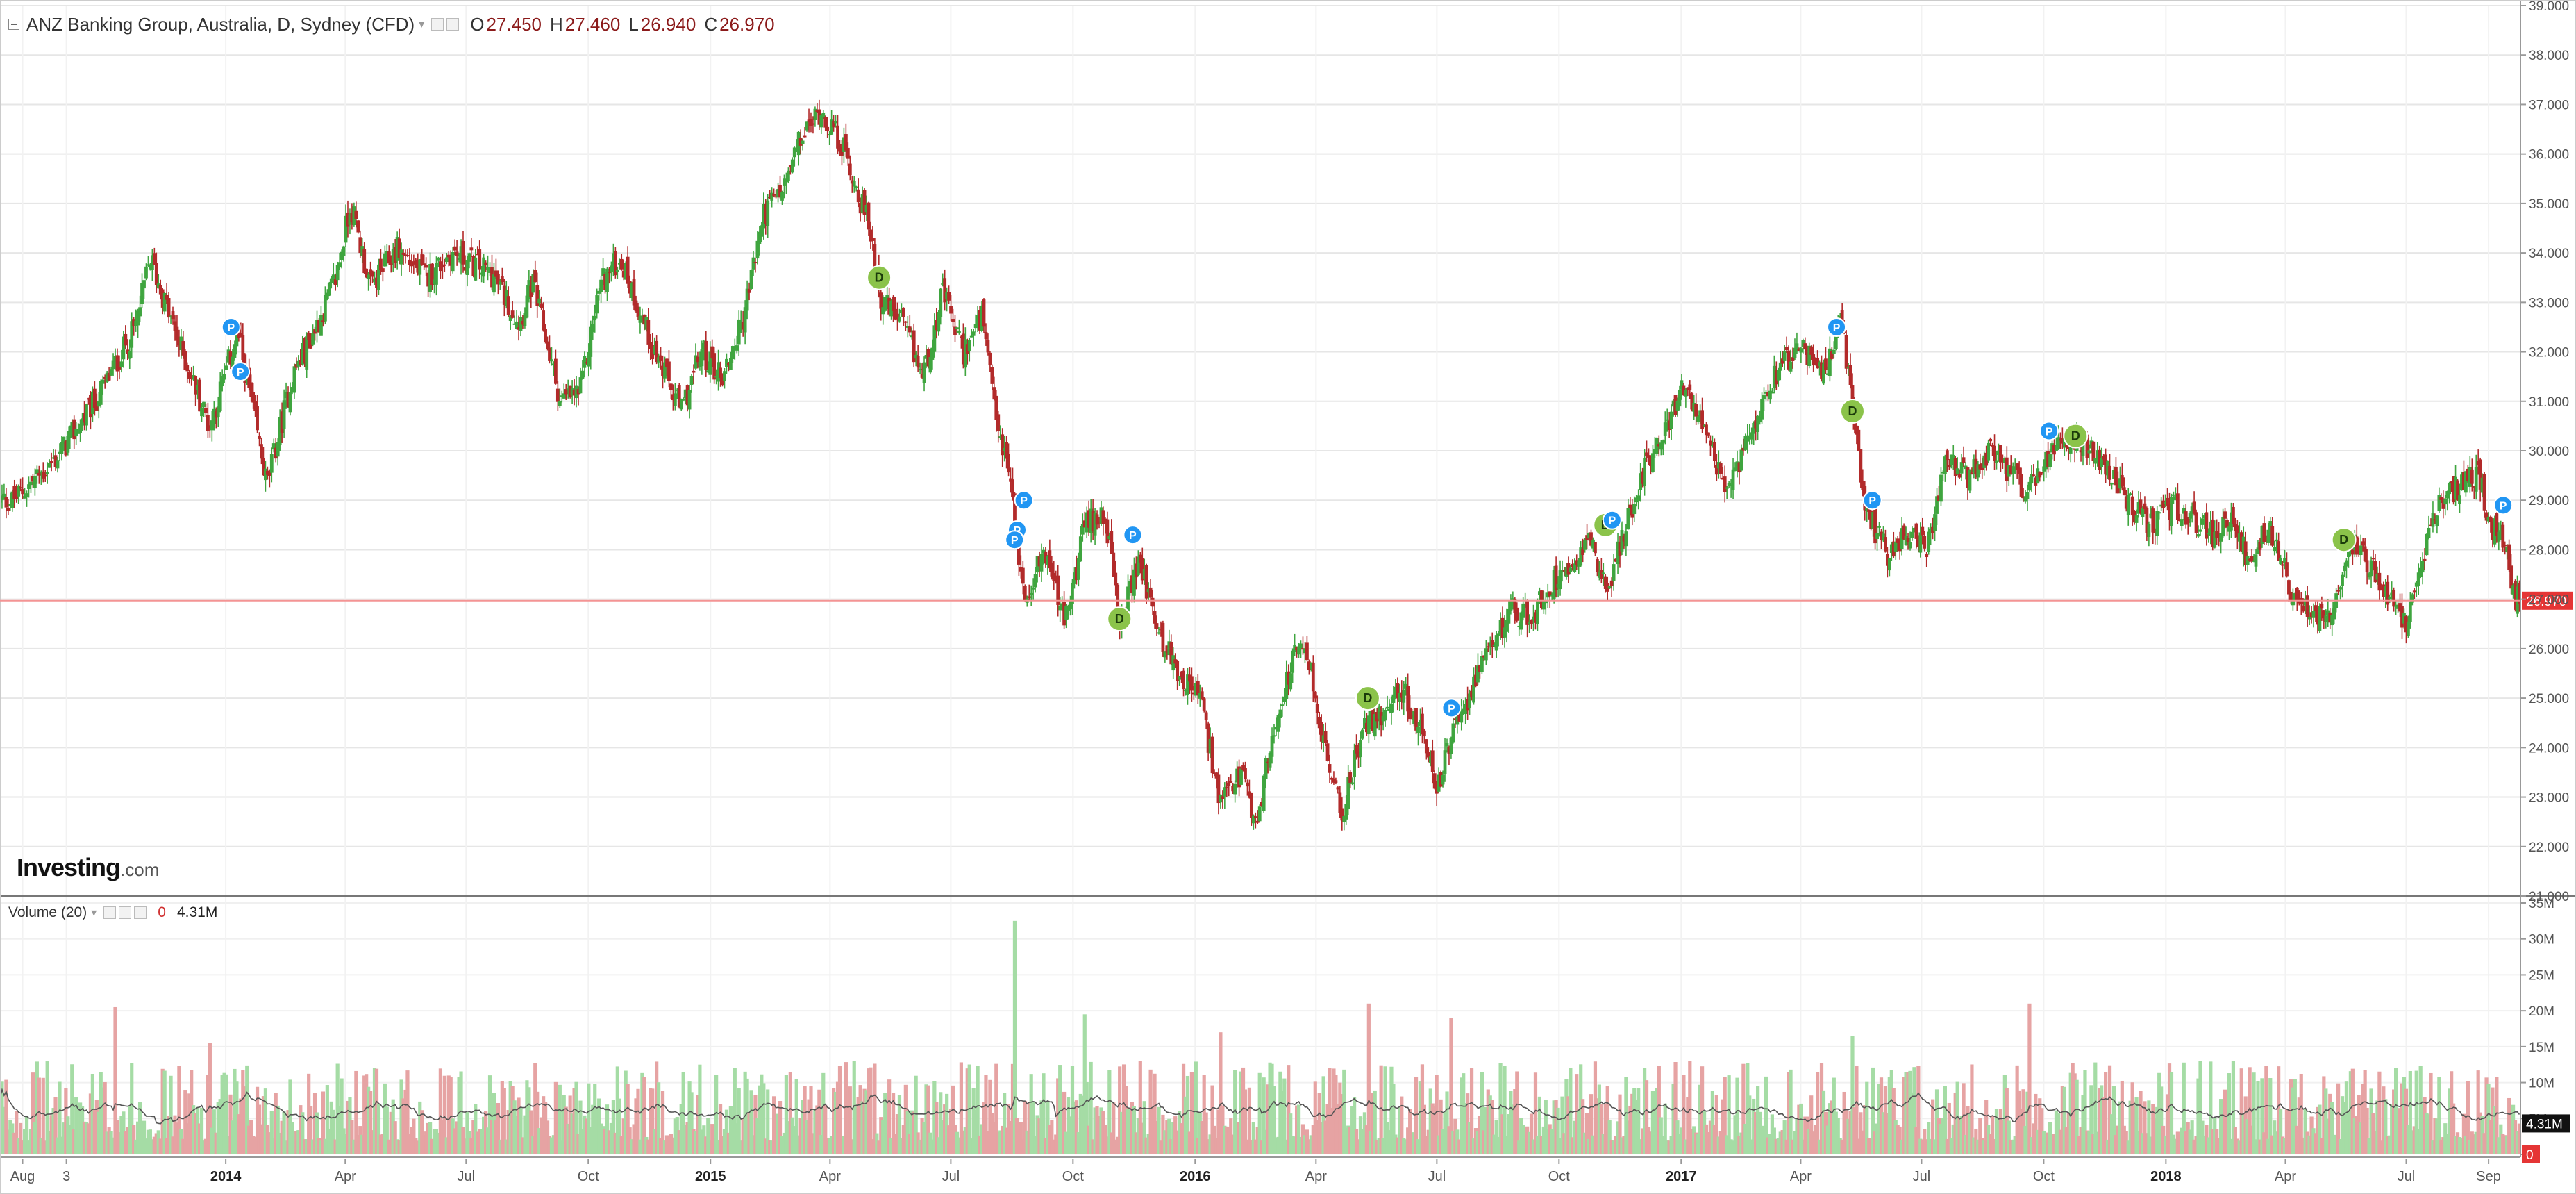  What do you see at coordinates (1073, 1176) in the screenshot?
I see `time-tick-label: Oct` at bounding box center [1073, 1176].